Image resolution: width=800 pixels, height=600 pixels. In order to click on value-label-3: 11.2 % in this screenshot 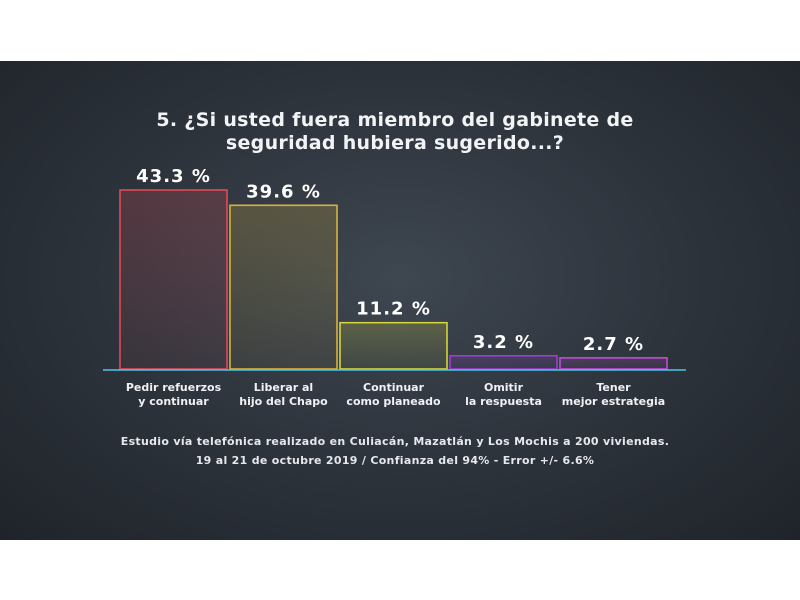, I will do `click(393, 309)`.